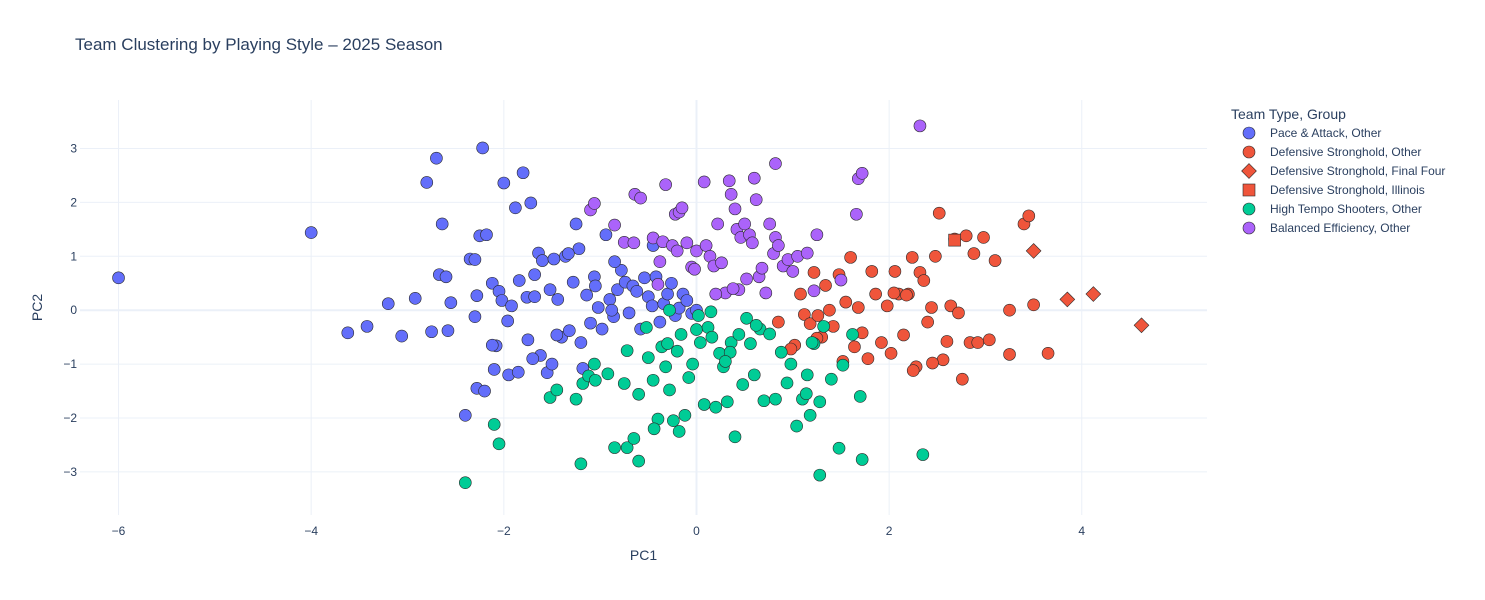  What do you see at coordinates (1343, 171) in the screenshot?
I see `legend-item: Defensive Stronghold, Final Four` at bounding box center [1343, 171].